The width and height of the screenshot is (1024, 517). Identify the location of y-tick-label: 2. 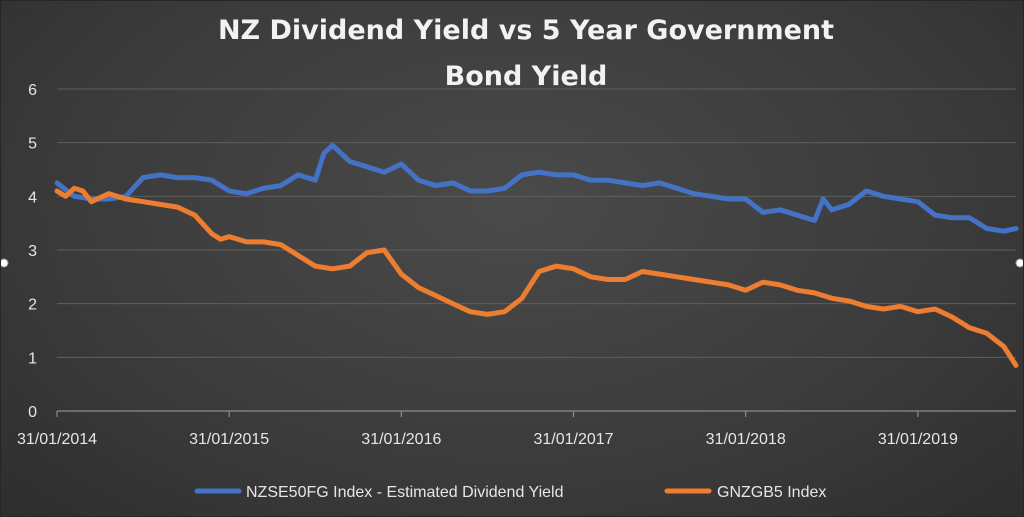
(32, 305).